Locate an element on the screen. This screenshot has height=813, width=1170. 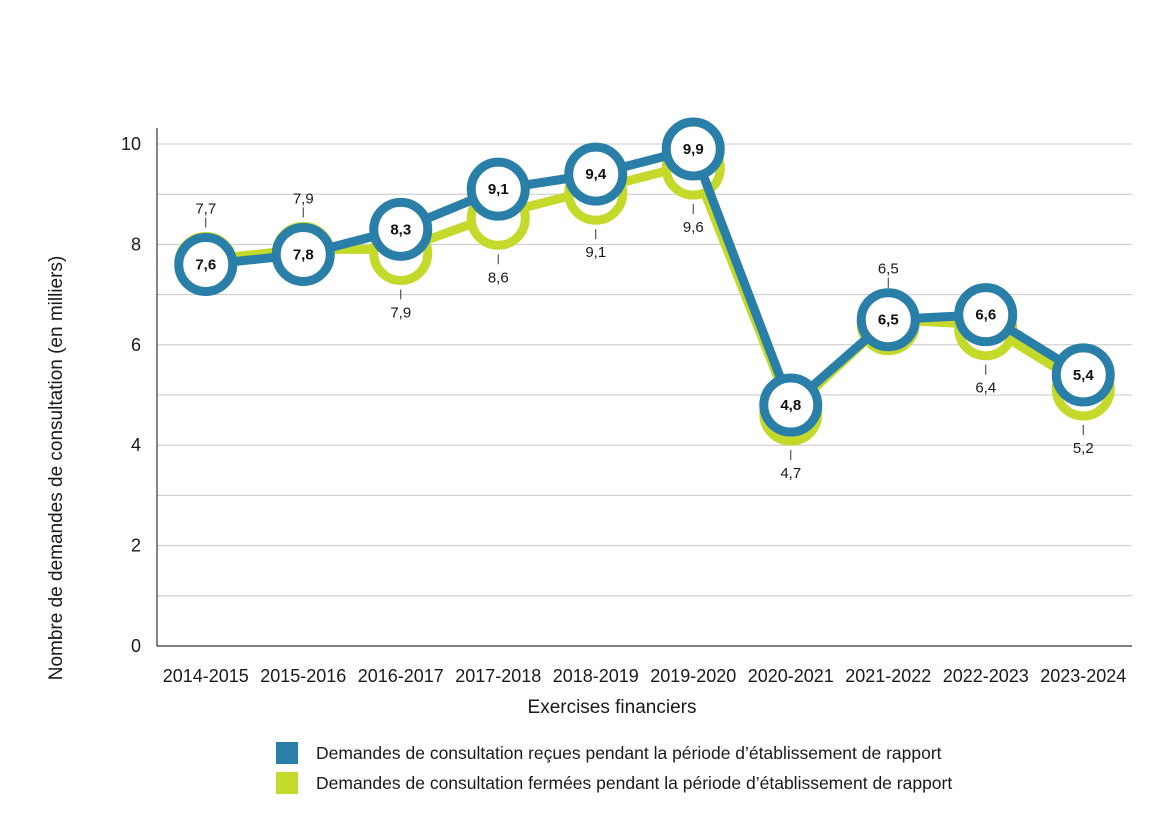
x-tick-label: 2015-2016 is located at coordinates (303, 676).